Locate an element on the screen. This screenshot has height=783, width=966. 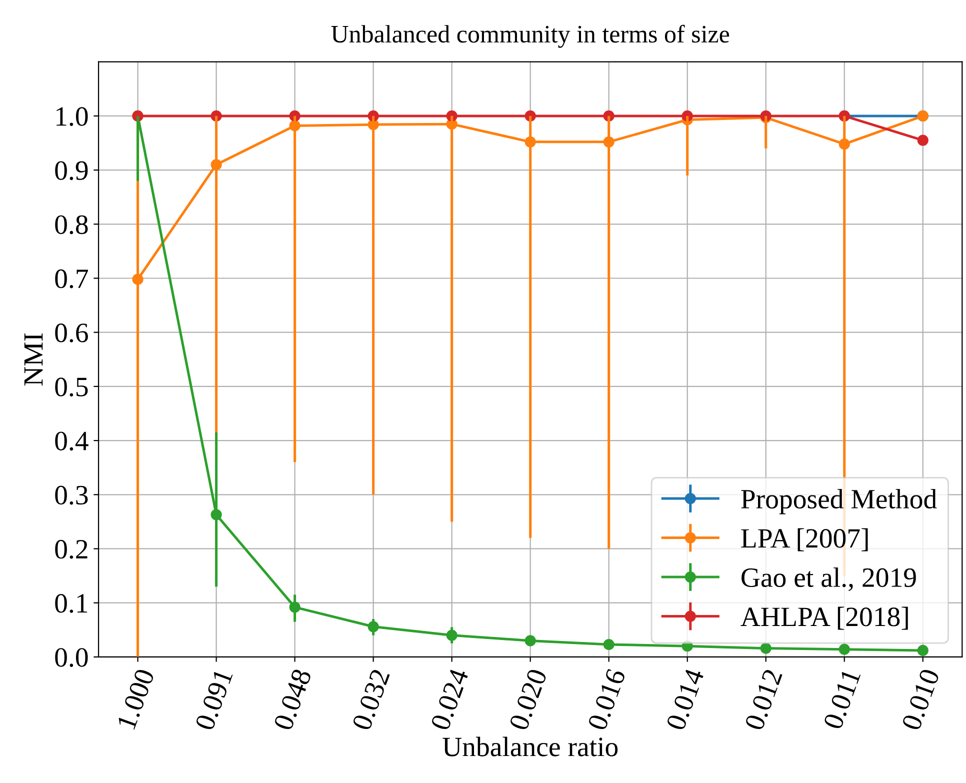
x-tick-label: 0.012 is located at coordinates (763, 700).